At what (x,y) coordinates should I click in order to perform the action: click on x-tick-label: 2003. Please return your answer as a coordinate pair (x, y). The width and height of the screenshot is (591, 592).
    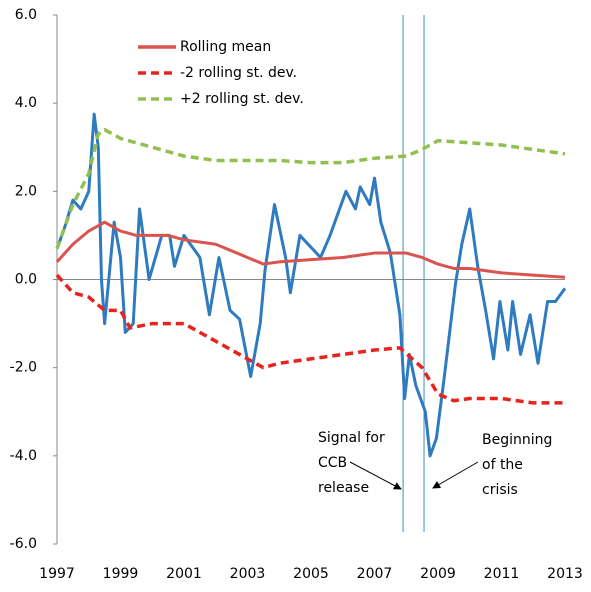
    Looking at the image, I should click on (248, 574).